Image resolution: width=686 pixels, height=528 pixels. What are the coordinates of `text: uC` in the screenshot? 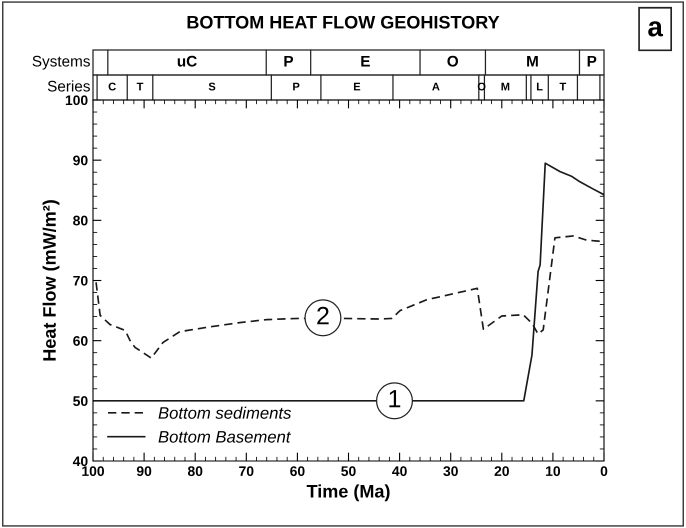 It's located at (187, 61).